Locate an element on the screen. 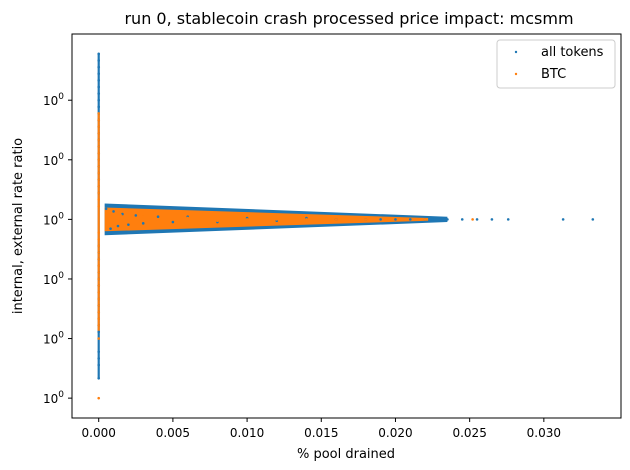 This screenshot has height=470, width=630. legend-box is located at coordinates (556, 64).